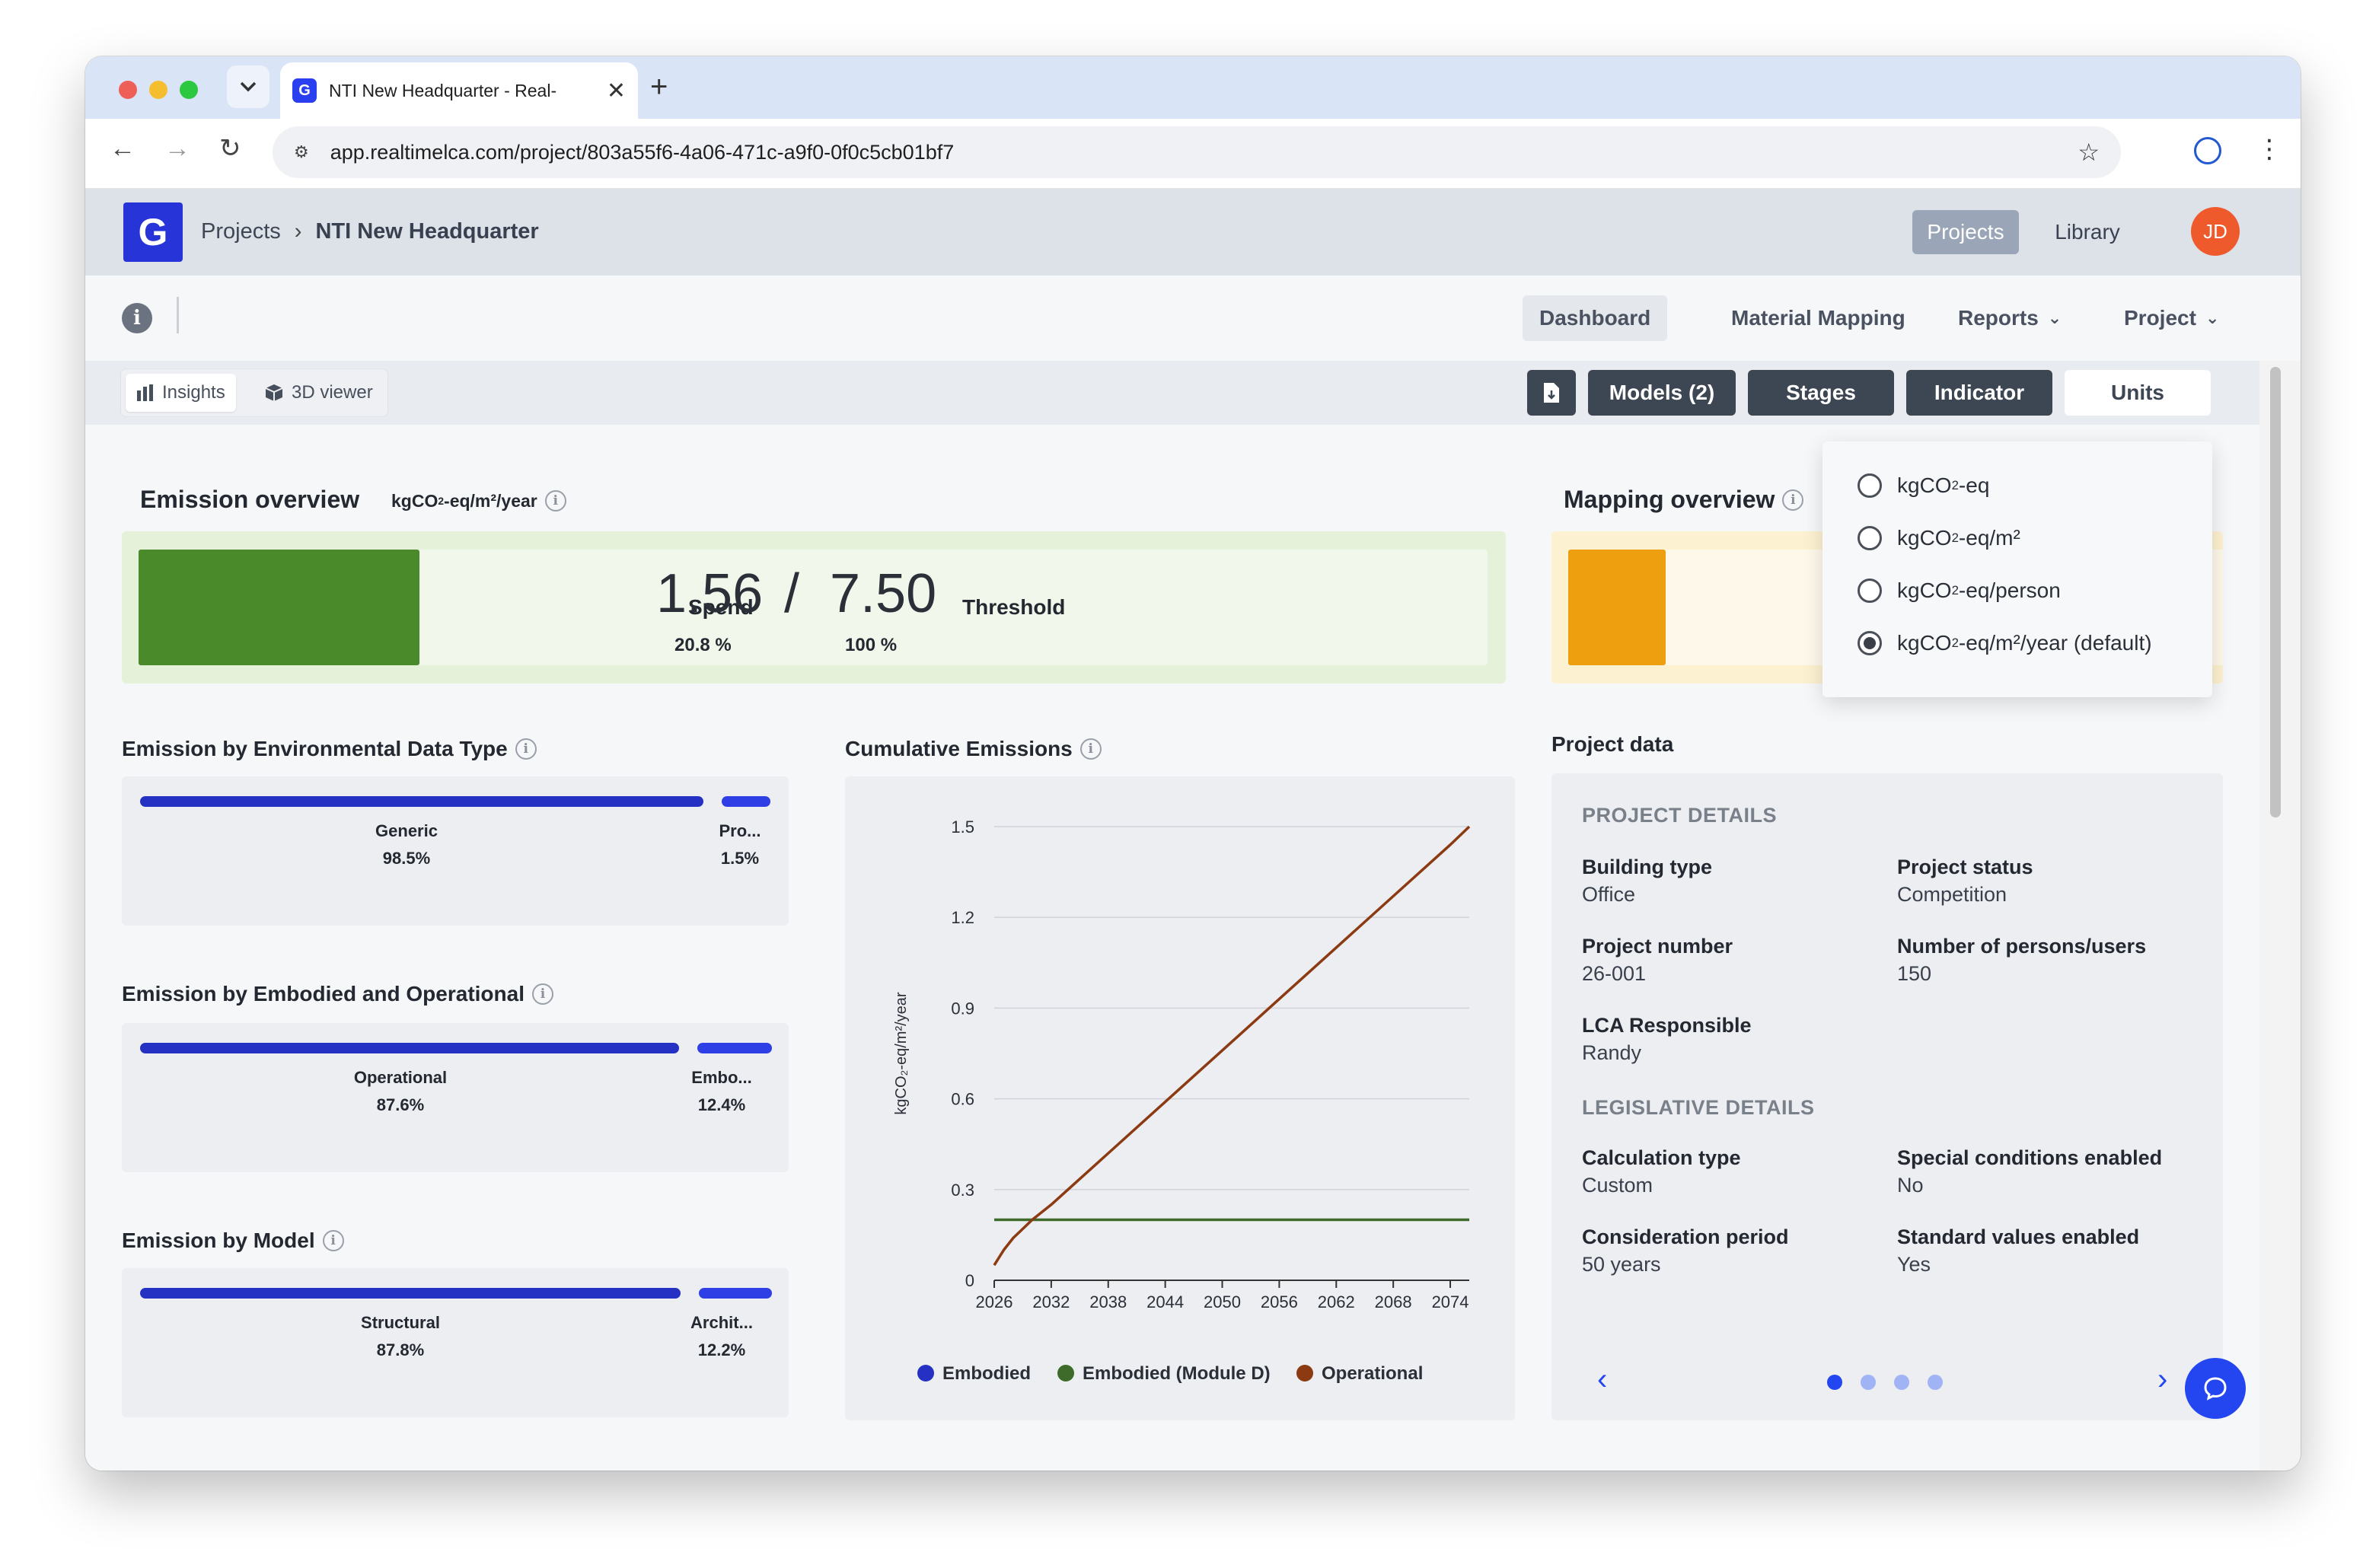 The image size is (2363, 1568). What do you see at coordinates (177, 148) in the screenshot?
I see `forward-icon: →` at bounding box center [177, 148].